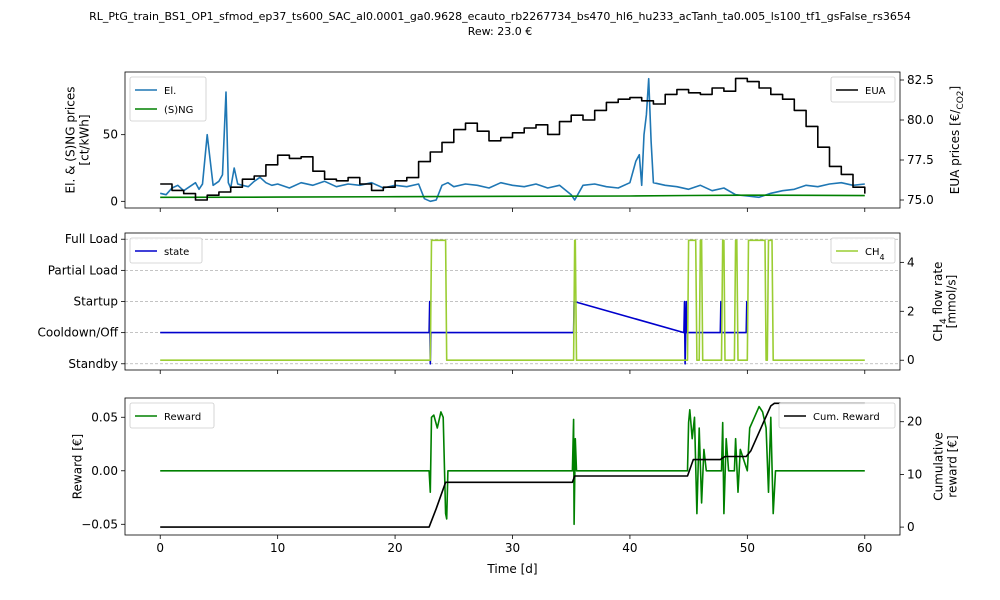 This screenshot has width=1000, height=600. What do you see at coordinates (95, 302) in the screenshot?
I see `y-tick-label-left: Startup` at bounding box center [95, 302].